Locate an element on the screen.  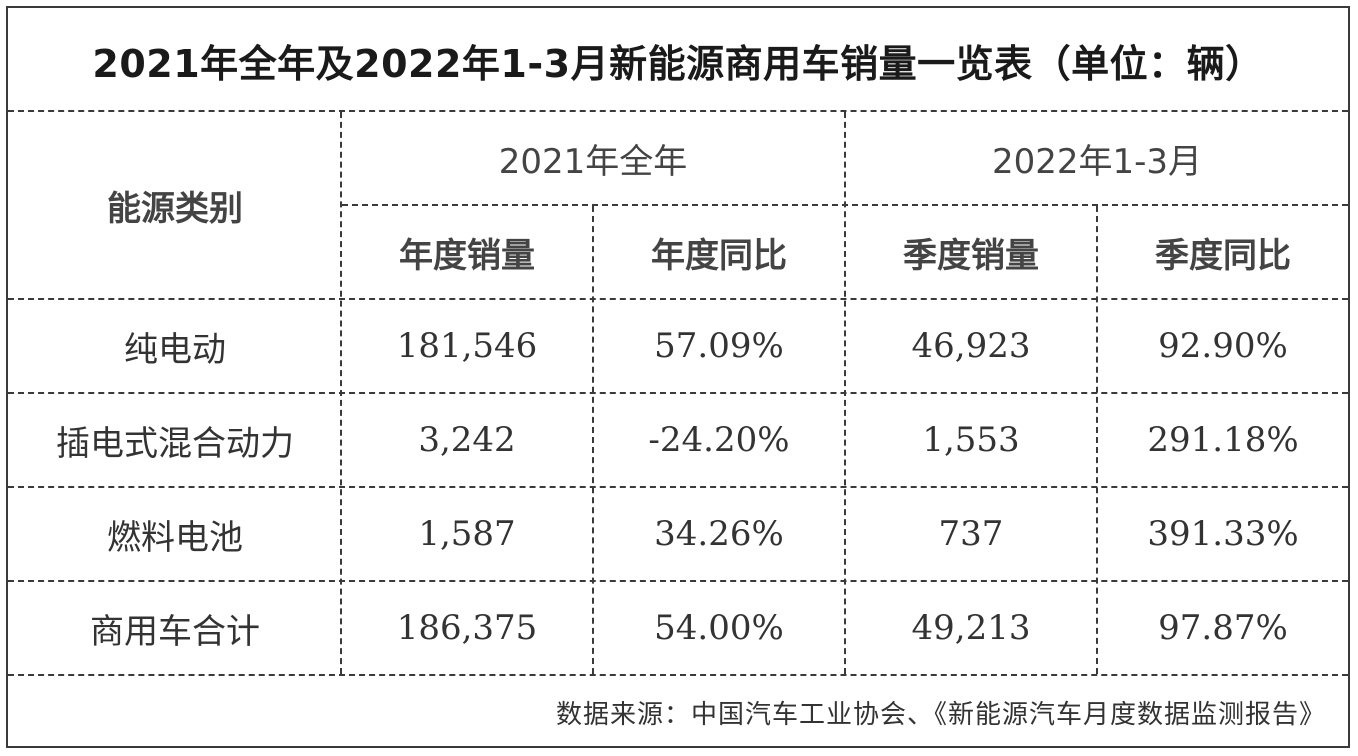
row-quarter-sales: 1,553 is located at coordinates (971, 440).